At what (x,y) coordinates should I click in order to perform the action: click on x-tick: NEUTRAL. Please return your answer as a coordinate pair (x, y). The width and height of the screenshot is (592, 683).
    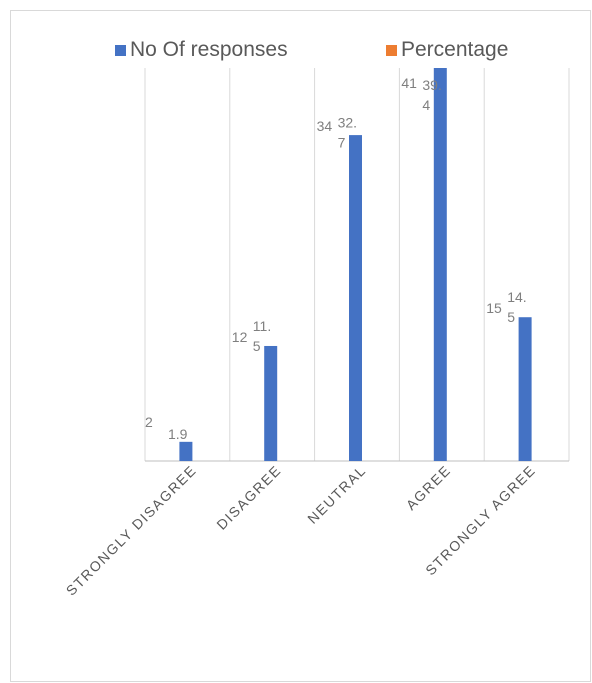
    Looking at the image, I should click on (336, 494).